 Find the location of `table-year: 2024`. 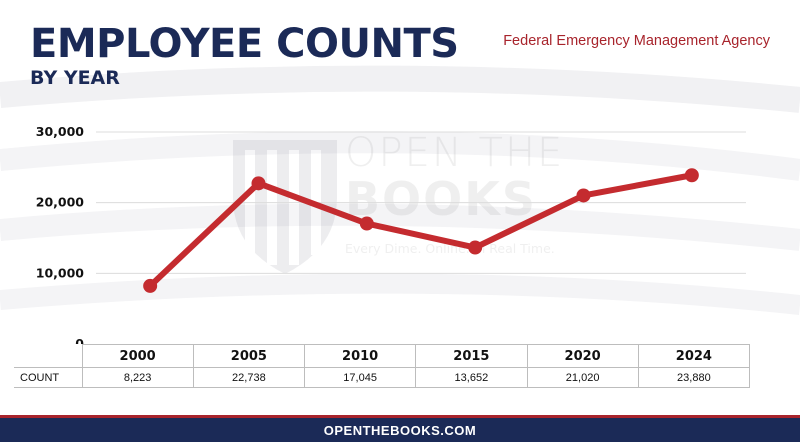

table-year: 2024 is located at coordinates (694, 356).